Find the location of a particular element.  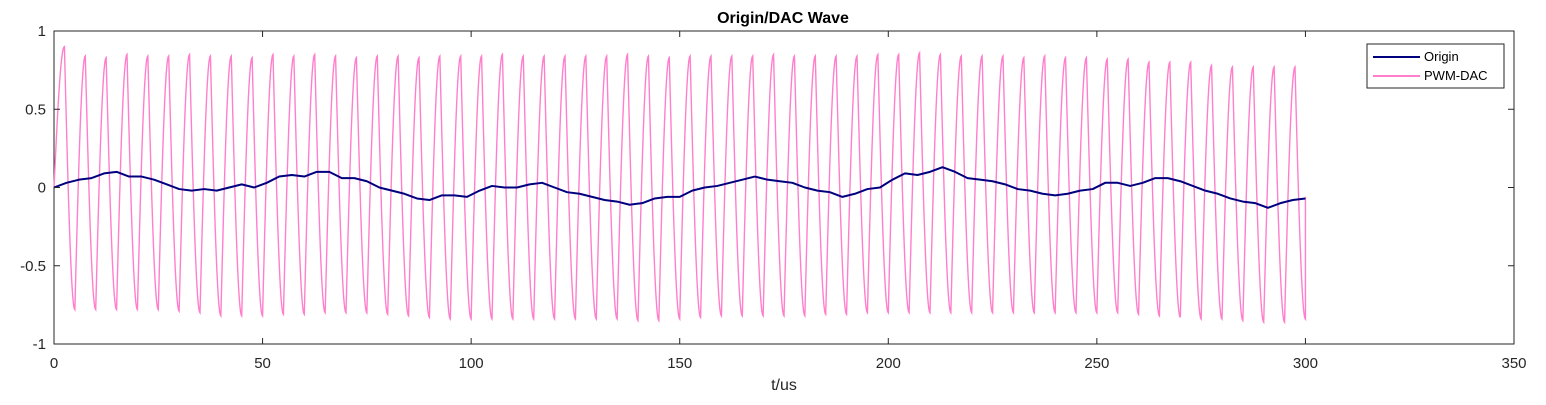

x-tick-label: 50 is located at coordinates (262, 363).